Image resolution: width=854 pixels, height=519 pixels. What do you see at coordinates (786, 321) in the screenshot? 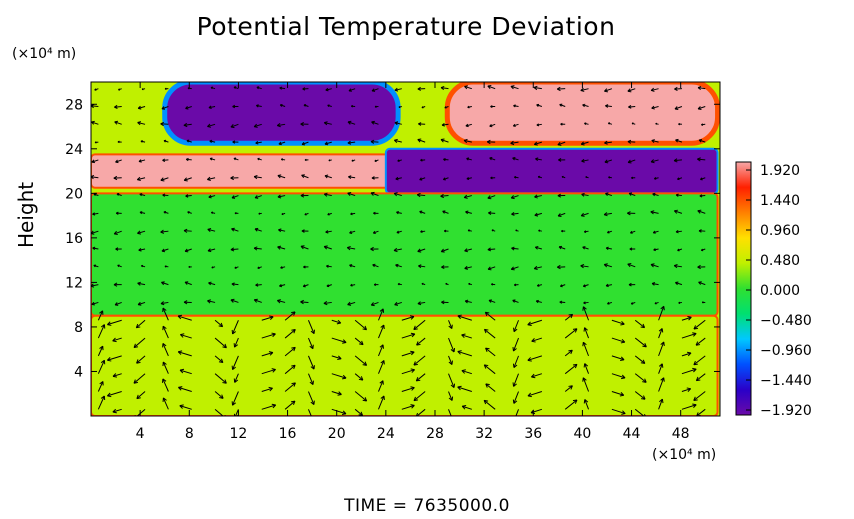
I see `colorbar-tick-label: −0.480` at bounding box center [786, 321].